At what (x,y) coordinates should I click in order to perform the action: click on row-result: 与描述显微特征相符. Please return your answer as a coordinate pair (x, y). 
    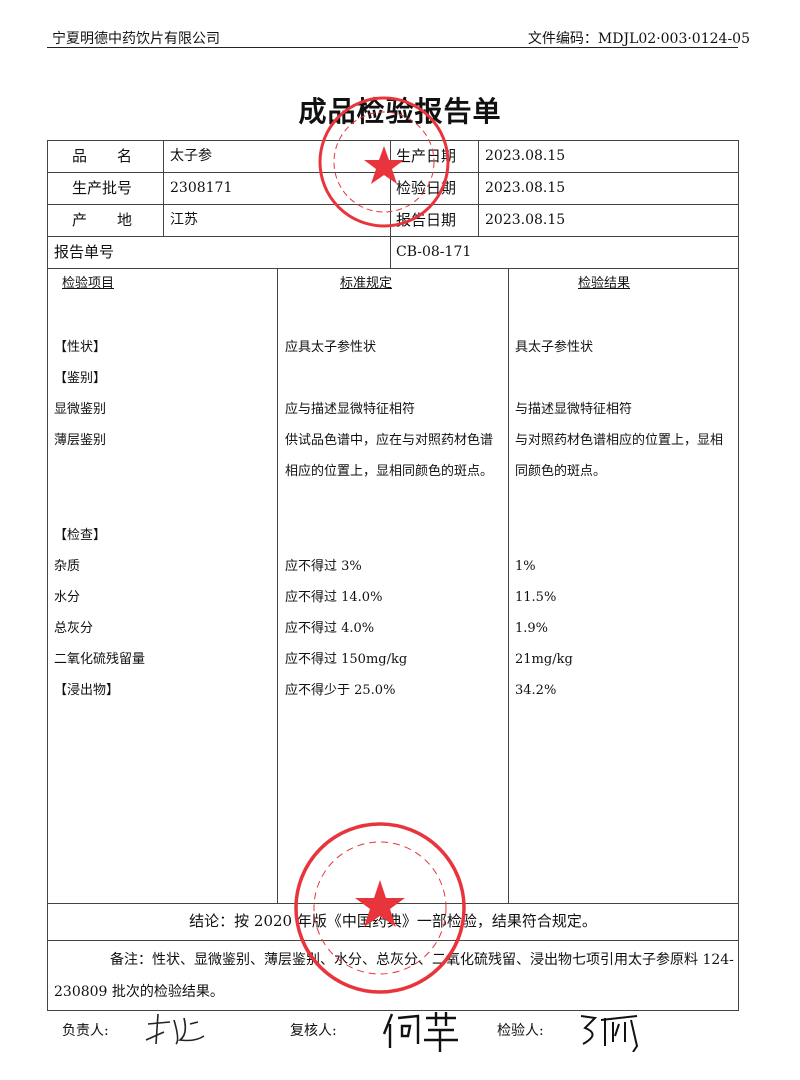
    Looking at the image, I should click on (574, 409).